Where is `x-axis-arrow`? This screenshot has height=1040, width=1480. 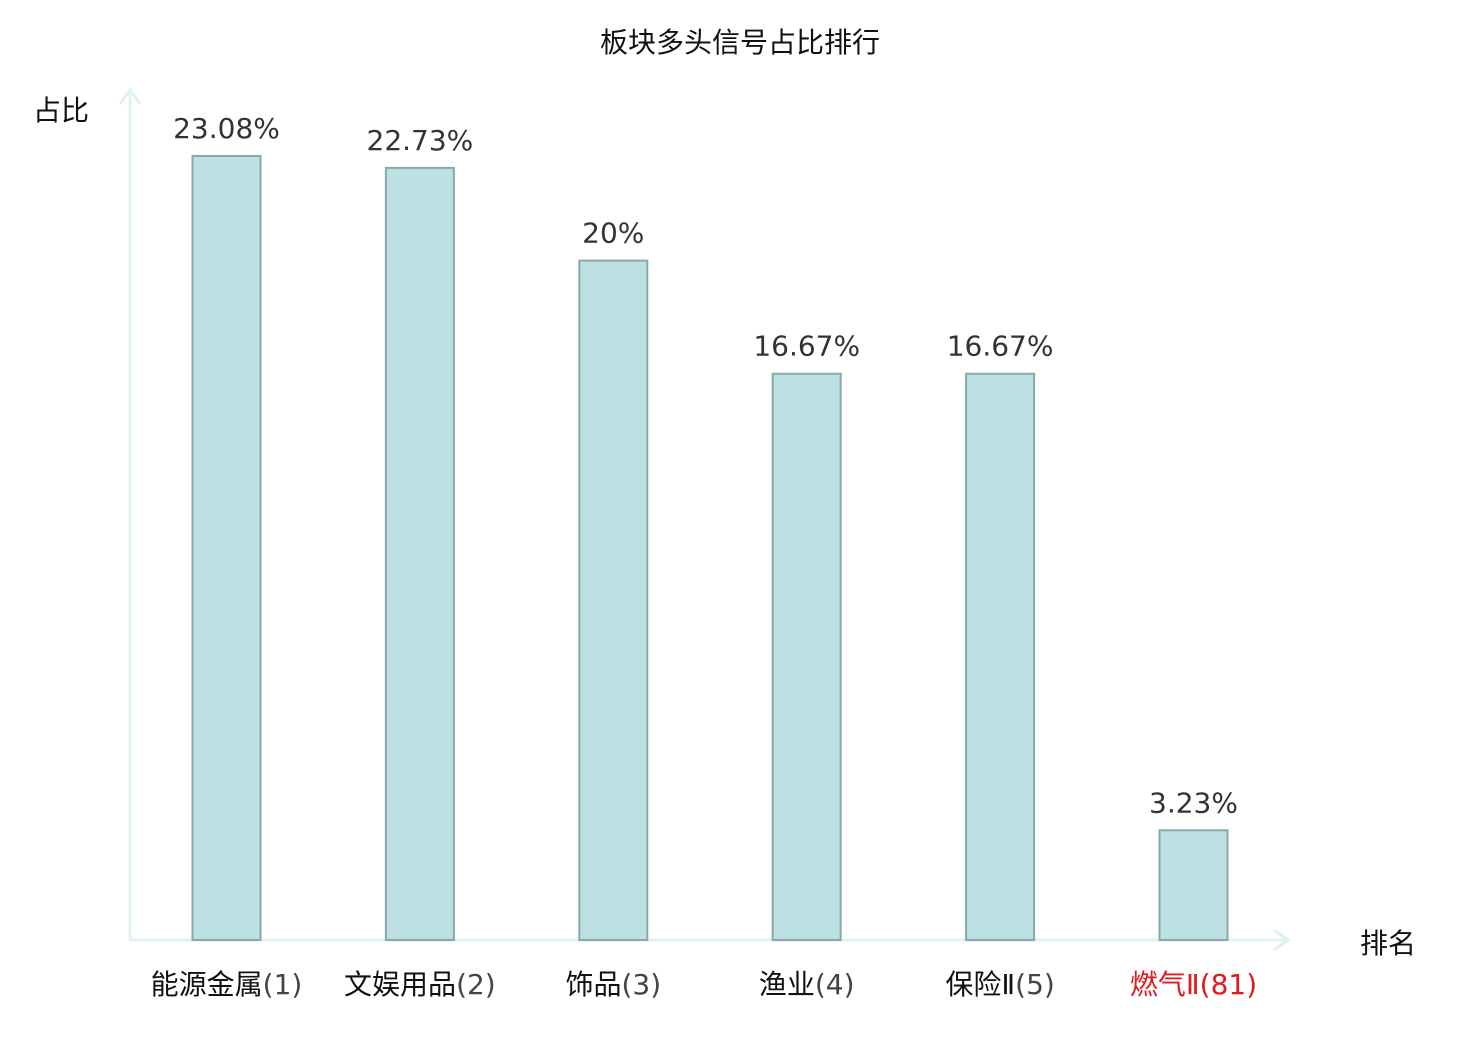 x-axis-arrow is located at coordinates (1282, 940).